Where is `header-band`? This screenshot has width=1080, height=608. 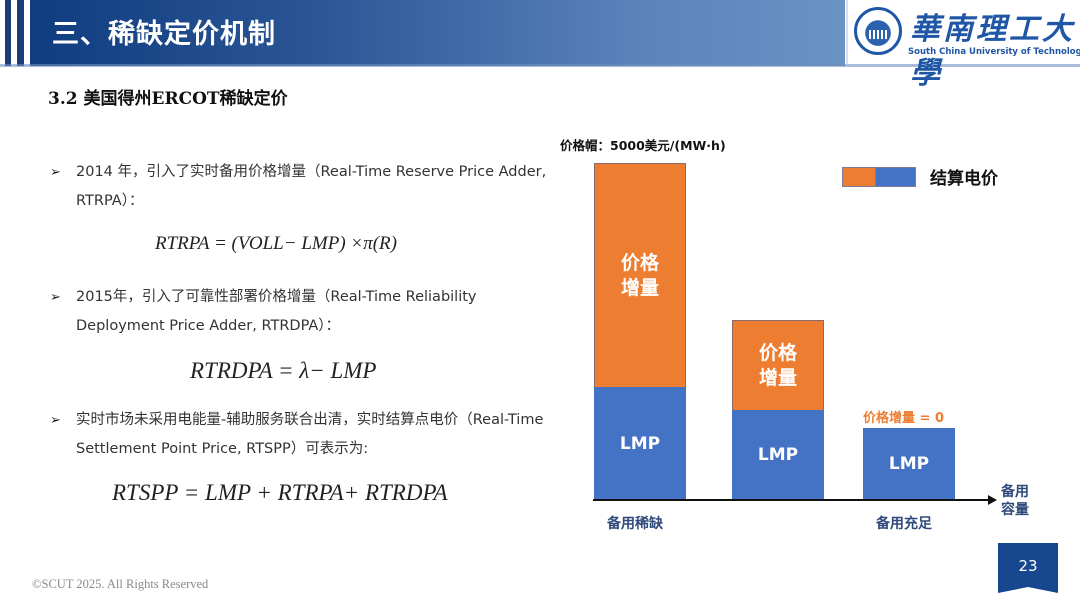 header-band is located at coordinates (437, 33).